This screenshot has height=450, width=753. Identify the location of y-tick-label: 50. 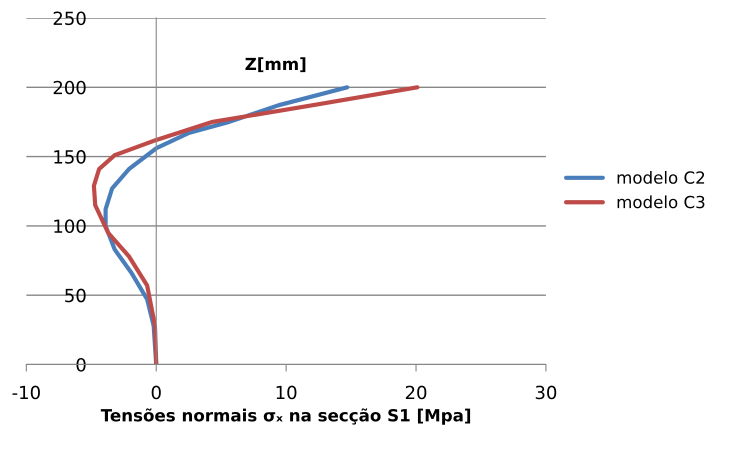
(75, 295).